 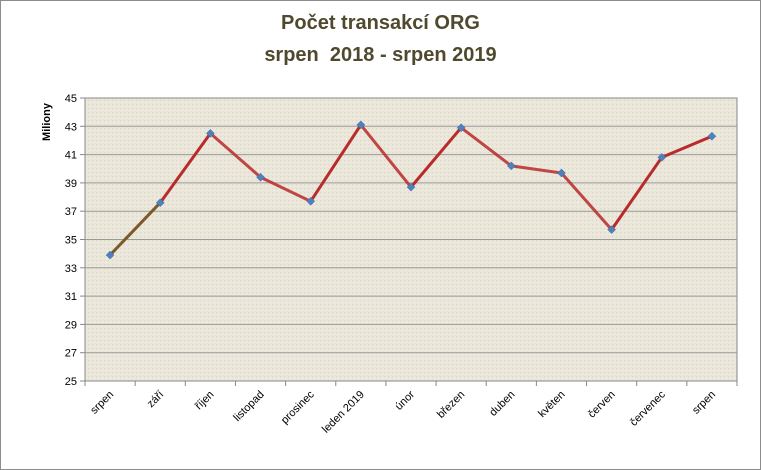 What do you see at coordinates (205, 401) in the screenshot?
I see `x-tick-label: říjen` at bounding box center [205, 401].